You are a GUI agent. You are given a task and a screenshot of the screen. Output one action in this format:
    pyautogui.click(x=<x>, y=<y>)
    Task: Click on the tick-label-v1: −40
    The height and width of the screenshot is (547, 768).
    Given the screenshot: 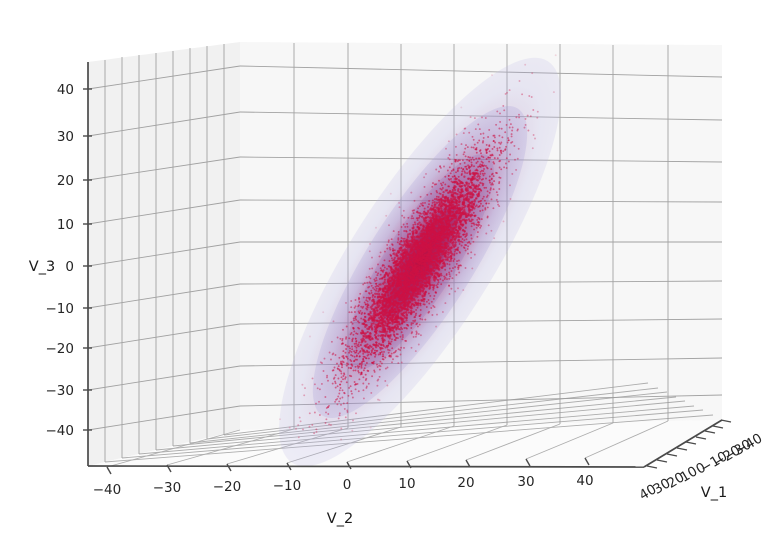 What is the action you would take?
    pyautogui.click(x=749, y=444)
    